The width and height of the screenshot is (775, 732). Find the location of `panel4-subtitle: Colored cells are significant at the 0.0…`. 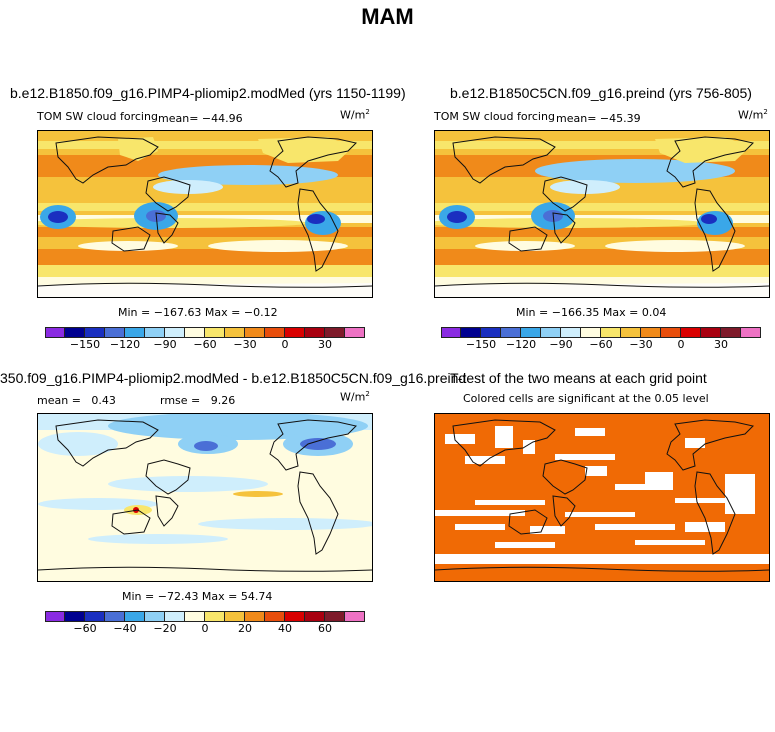

panel4-subtitle: Colored cells are significant at the 0.0… is located at coordinates (586, 398).